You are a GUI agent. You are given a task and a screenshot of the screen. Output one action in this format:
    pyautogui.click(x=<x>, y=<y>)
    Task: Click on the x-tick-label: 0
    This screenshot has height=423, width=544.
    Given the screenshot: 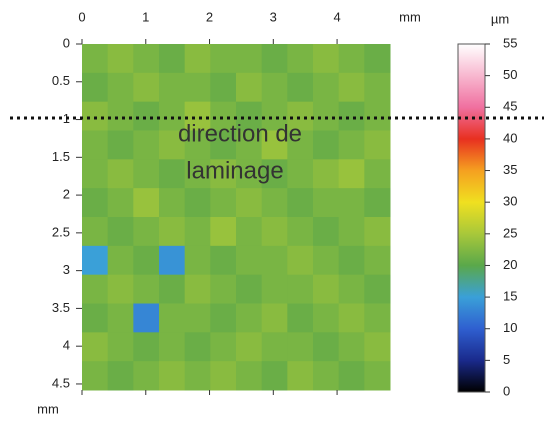 What is the action you would take?
    pyautogui.click(x=81, y=16)
    